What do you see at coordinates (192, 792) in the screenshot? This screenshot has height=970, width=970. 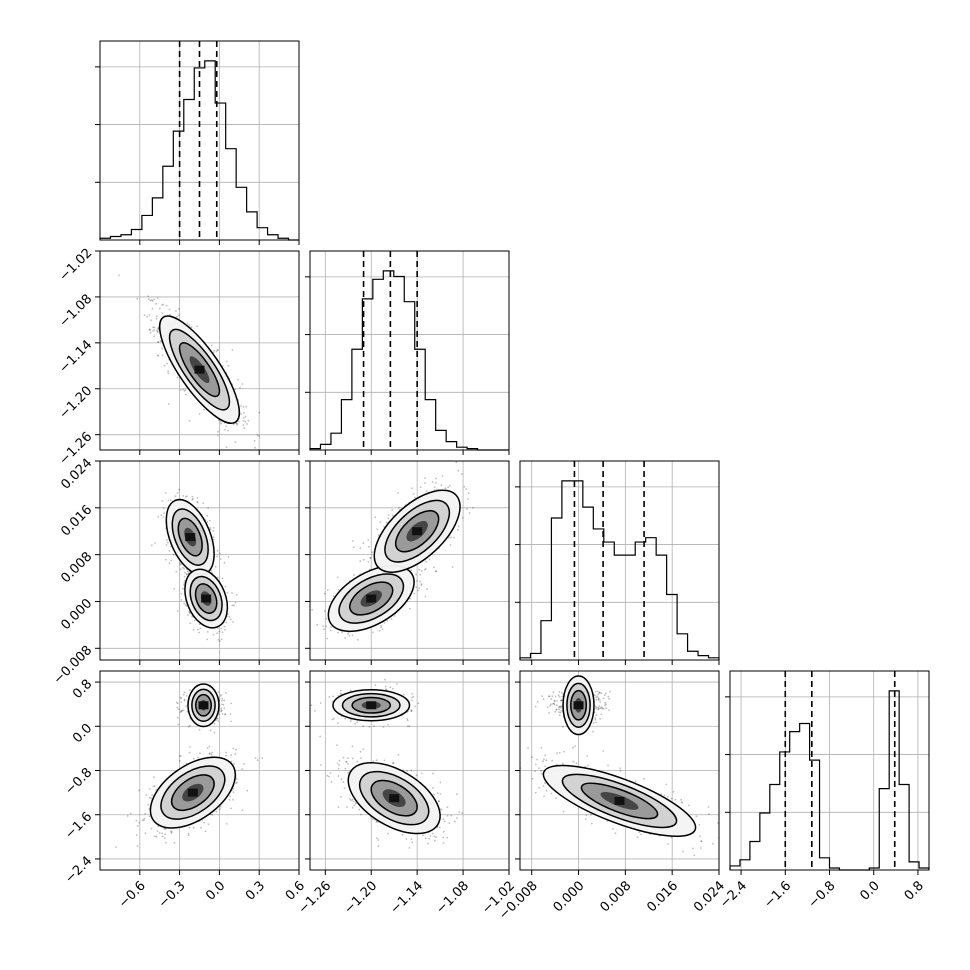 I see `density-peak` at bounding box center [192, 792].